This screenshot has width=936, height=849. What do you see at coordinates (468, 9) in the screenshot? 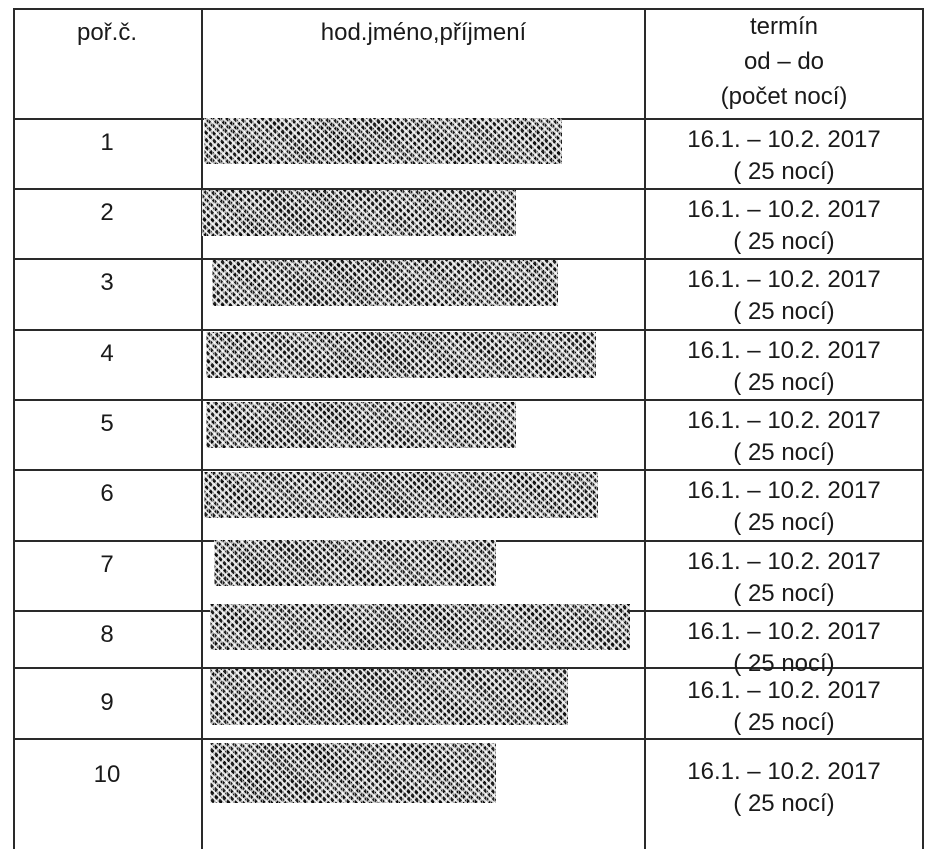
I see `table-top-border` at bounding box center [468, 9].